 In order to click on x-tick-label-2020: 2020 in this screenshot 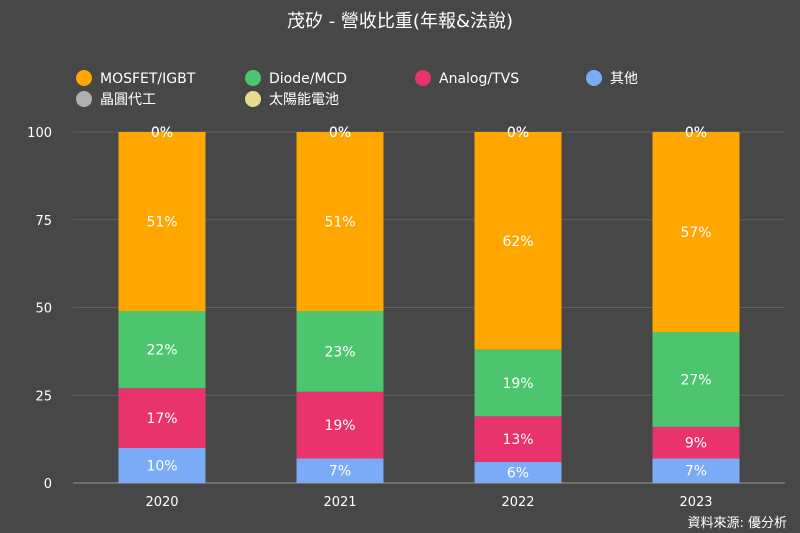, I will do `click(161, 502)`.